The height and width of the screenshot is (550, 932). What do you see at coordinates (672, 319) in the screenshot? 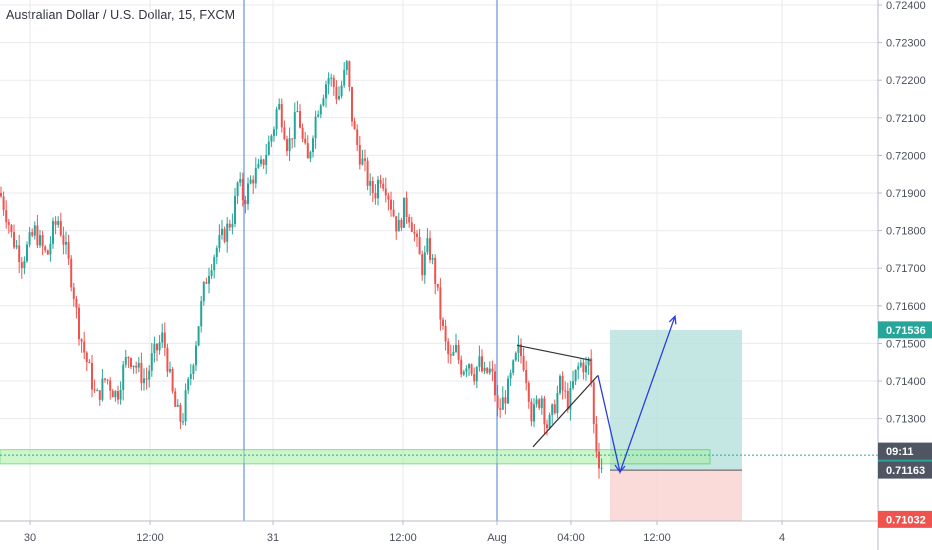
I see `arrowhead` at bounding box center [672, 319].